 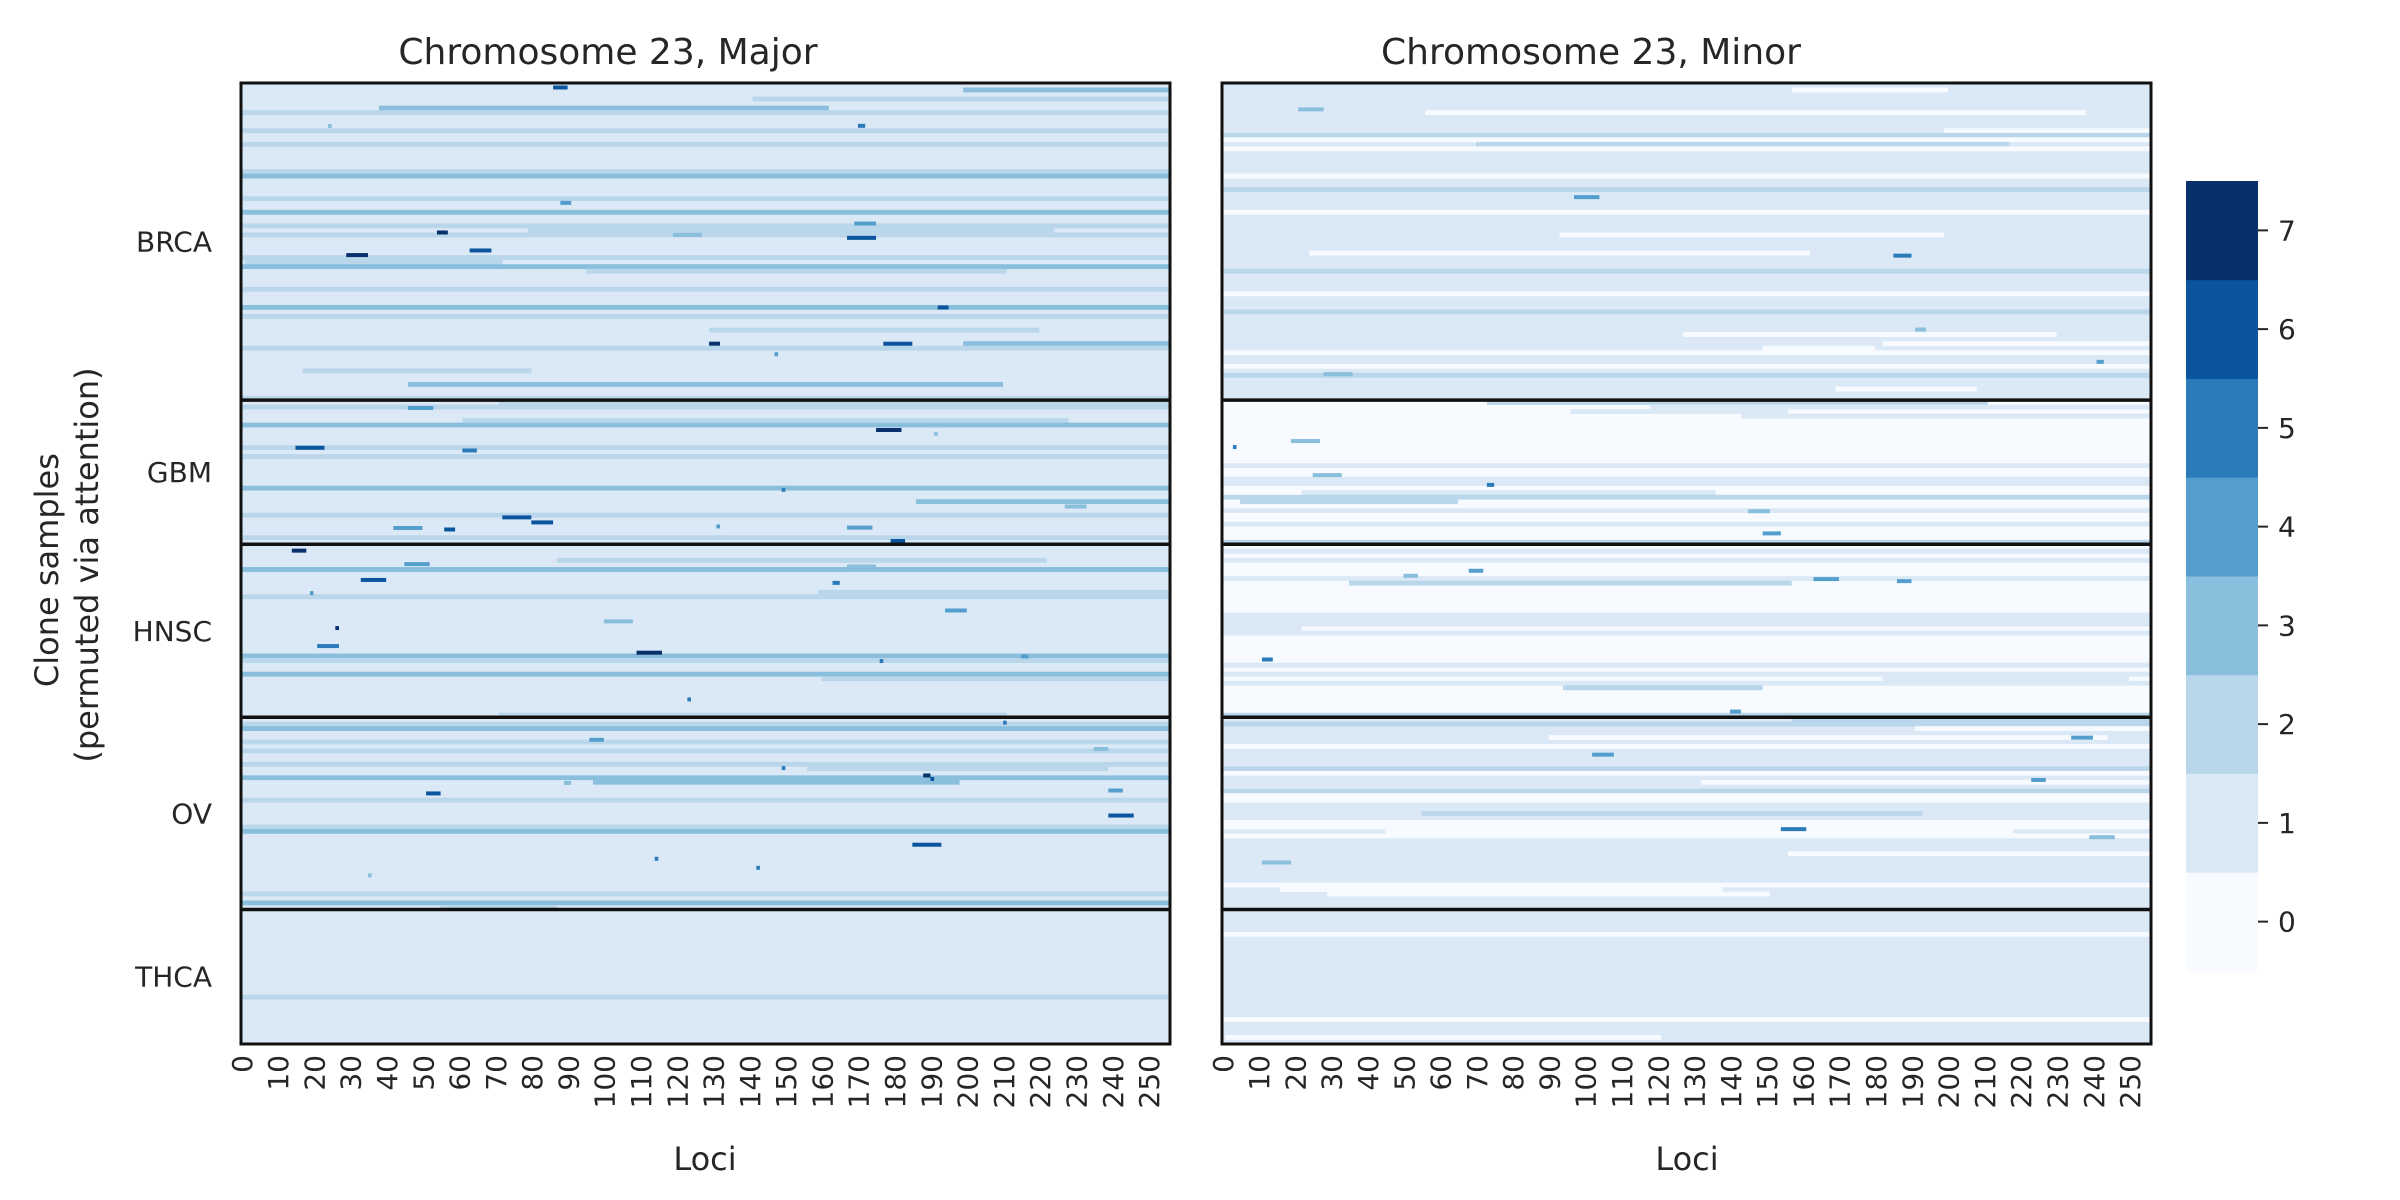 I want to click on x-tick-label: 100, so click(x=1586, y=1081).